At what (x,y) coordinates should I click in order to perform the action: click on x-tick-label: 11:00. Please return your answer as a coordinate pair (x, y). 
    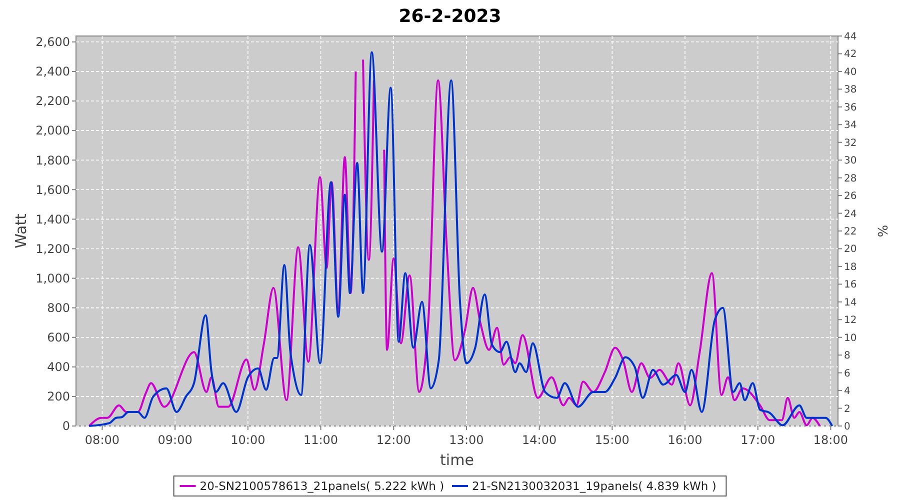
    Looking at the image, I should click on (320, 440).